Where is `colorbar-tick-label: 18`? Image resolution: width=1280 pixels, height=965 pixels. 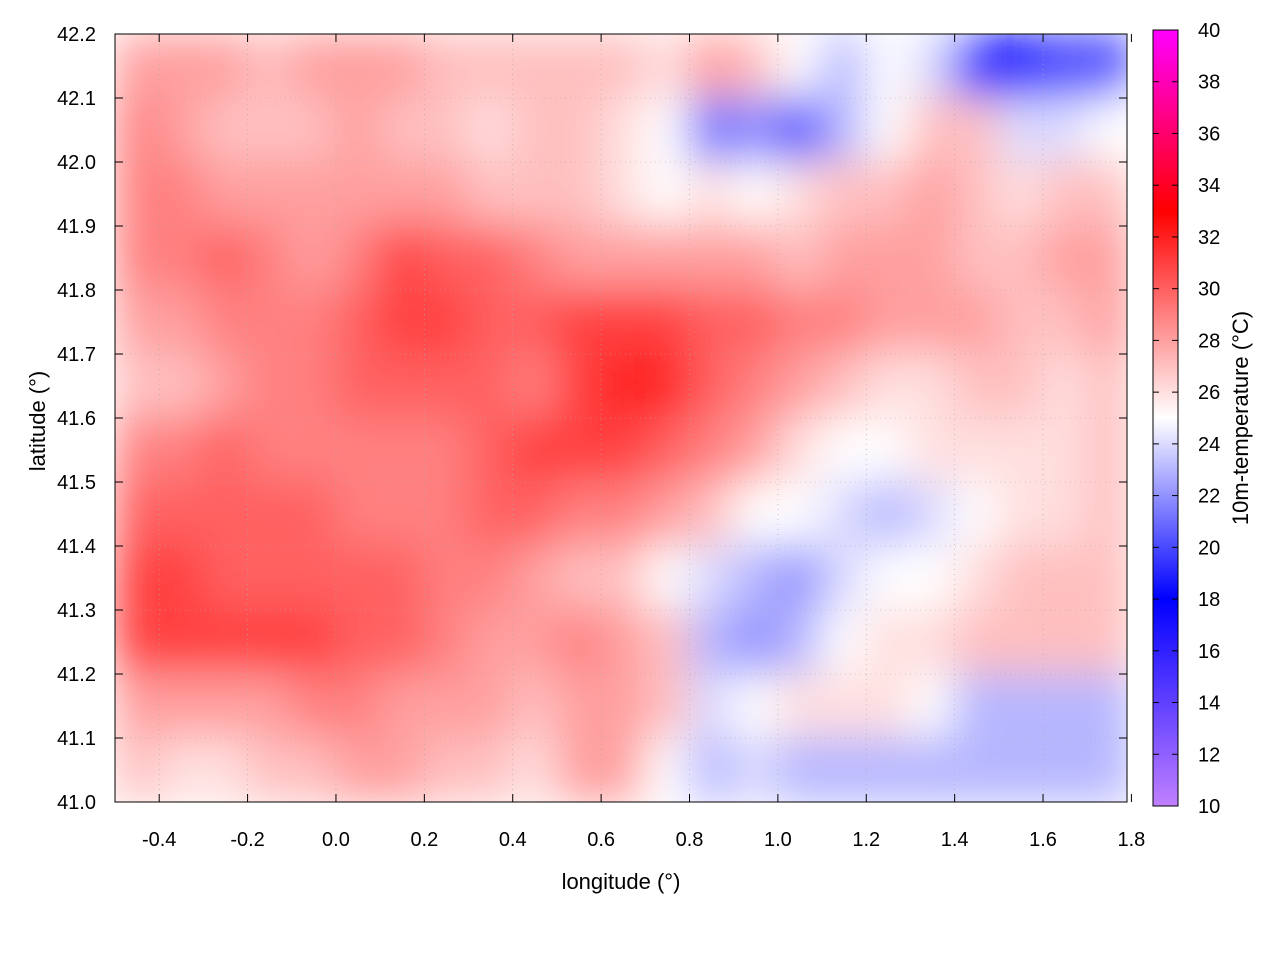
colorbar-tick-label: 18 is located at coordinates (1209, 600).